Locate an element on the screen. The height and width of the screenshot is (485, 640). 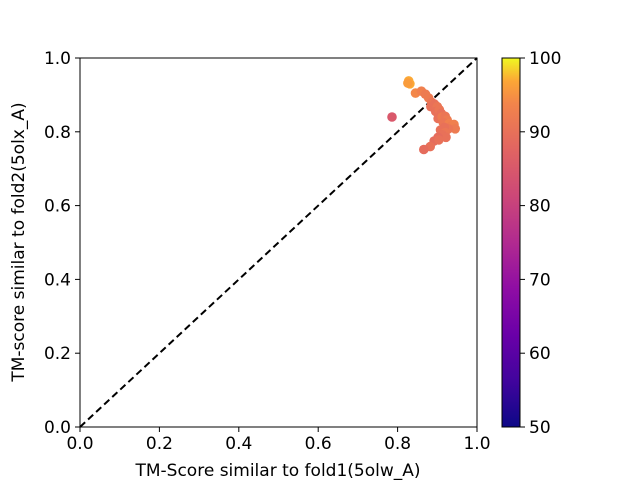
colorbar-tick-label: 100 is located at coordinates (545, 59).